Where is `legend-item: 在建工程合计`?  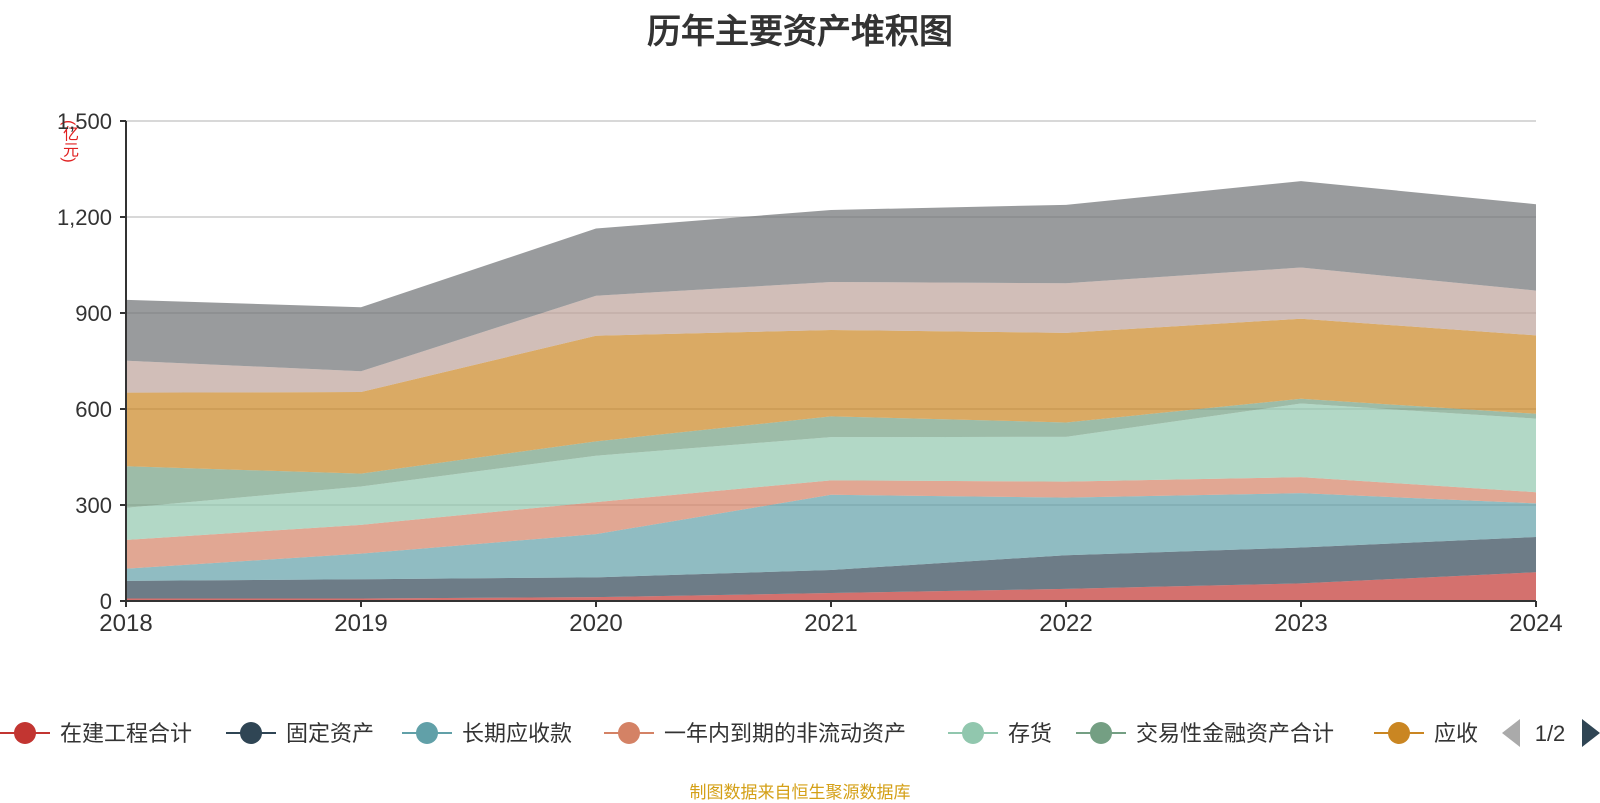
legend-item: 在建工程合计 is located at coordinates (96, 733).